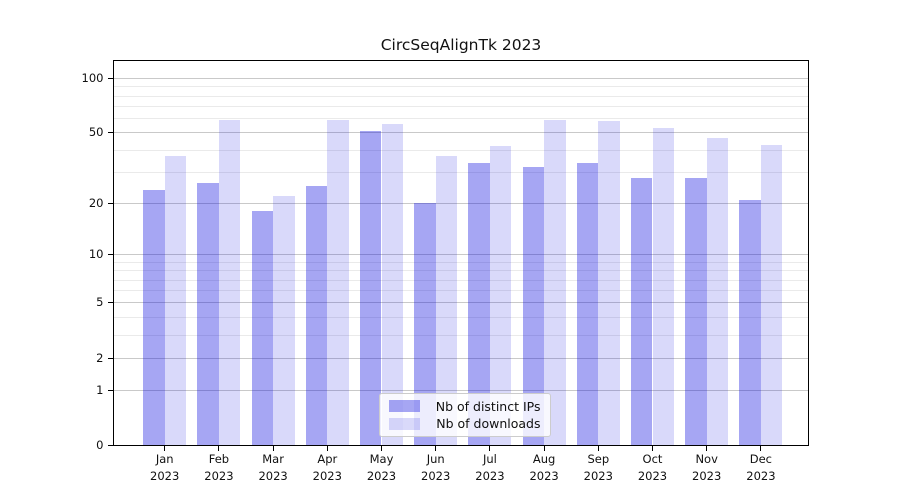 Image resolution: width=900 pixels, height=500 pixels. I want to click on y-tick-label: 5, so click(100, 302).